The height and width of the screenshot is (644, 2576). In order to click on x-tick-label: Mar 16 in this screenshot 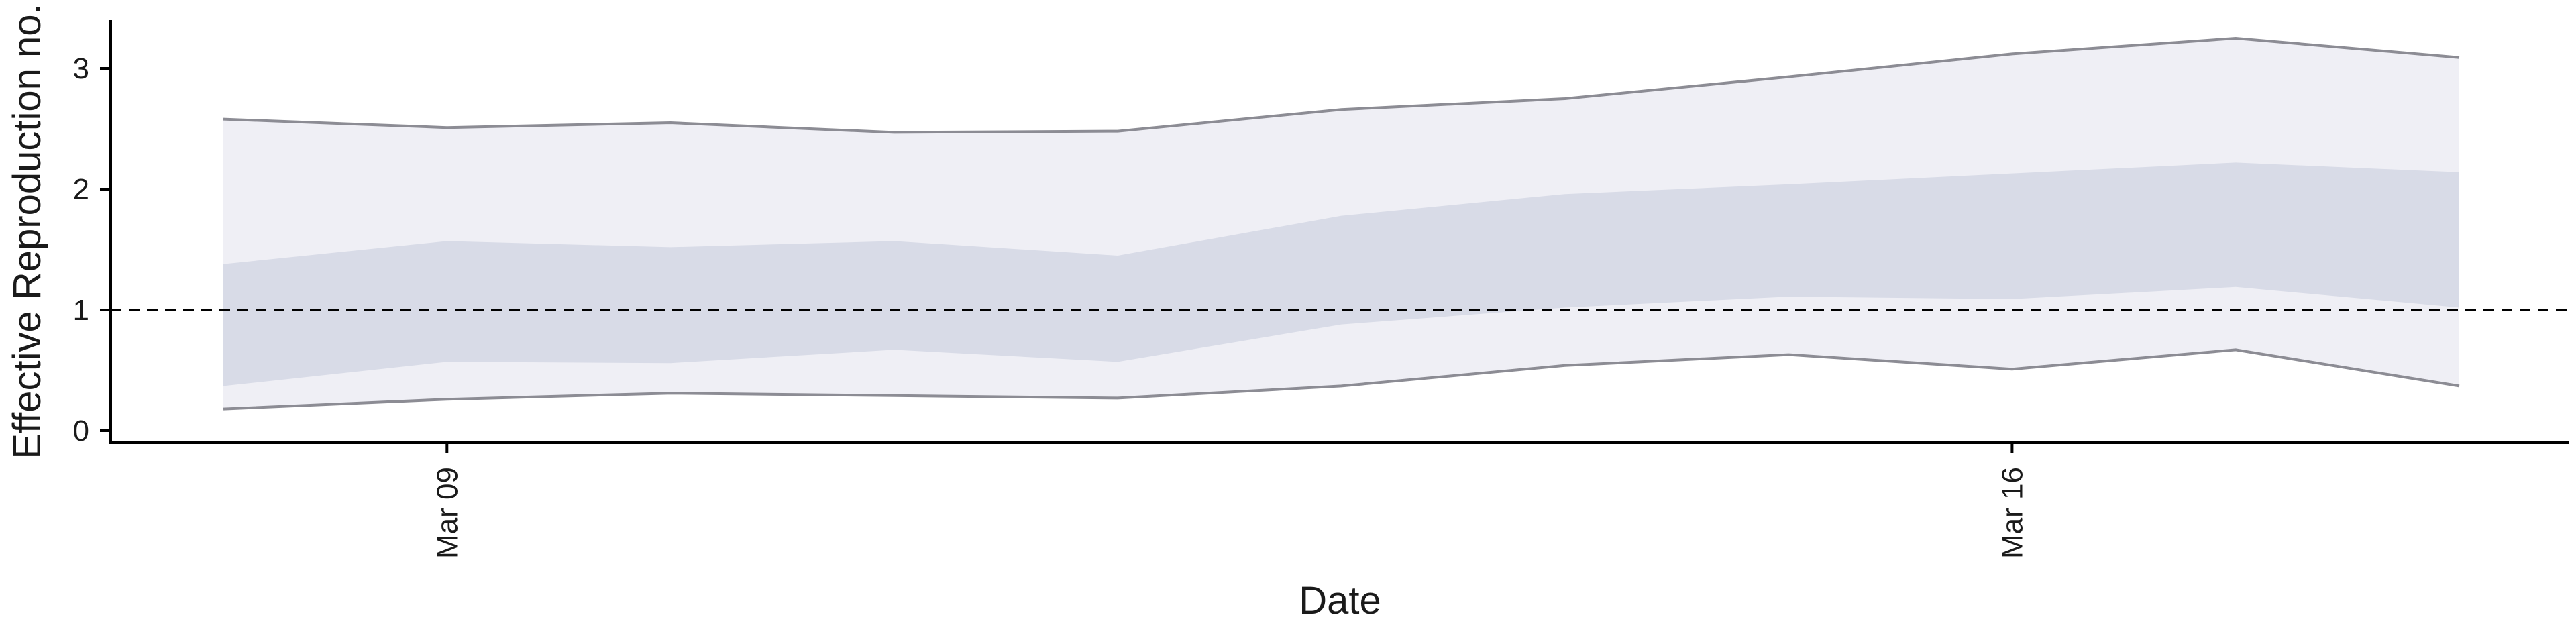, I will do `click(2012, 513)`.